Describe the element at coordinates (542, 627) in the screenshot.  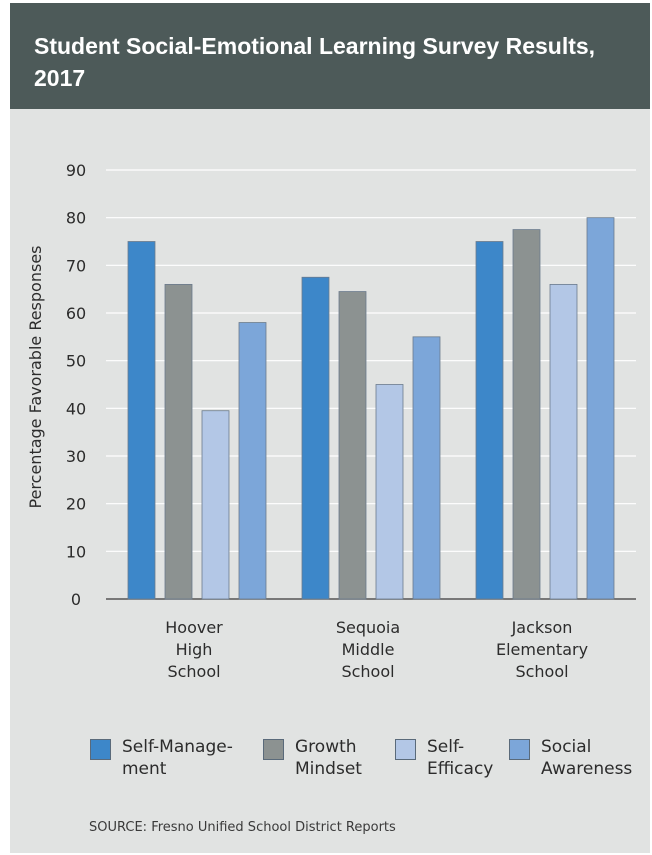
I see `category-label-line: Jackson` at that location.